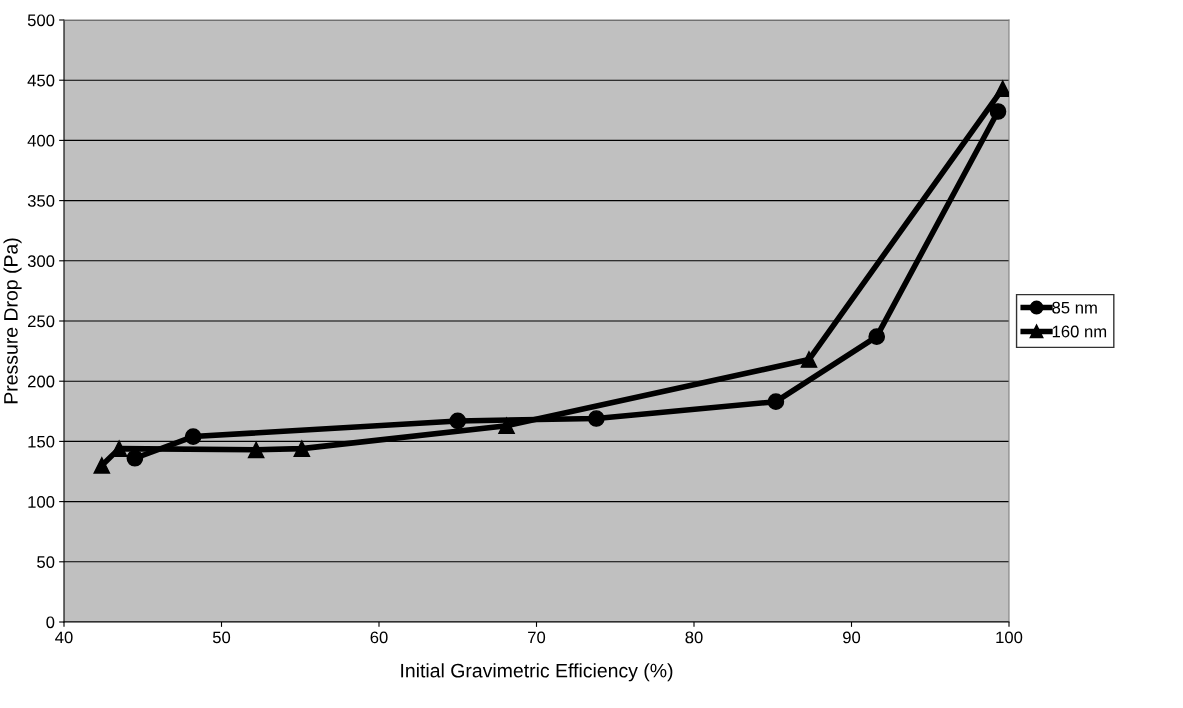 The height and width of the screenshot is (708, 1183). I want to click on legend-label: 85 nm, so click(1074, 307).